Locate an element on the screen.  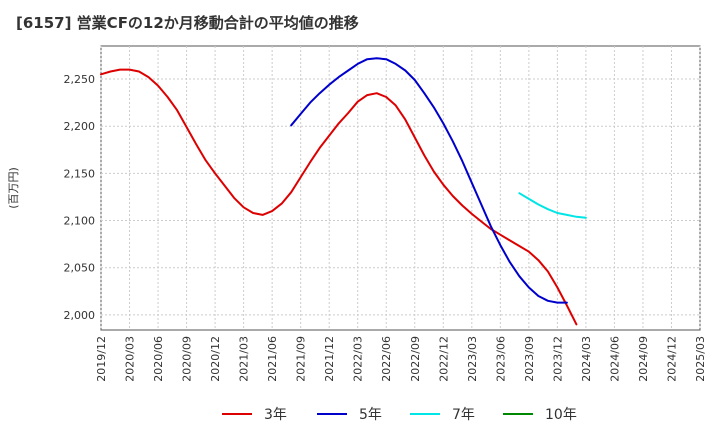
x-tick-label: 2021/03 is located at coordinates (244, 359).